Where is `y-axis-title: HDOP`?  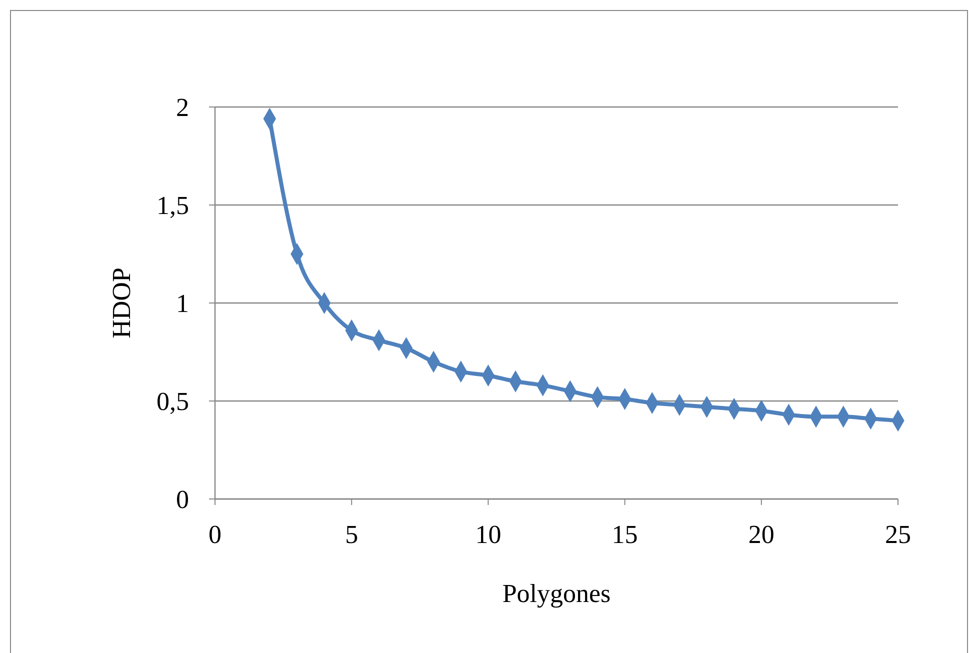
y-axis-title: HDOP is located at coordinates (121, 303).